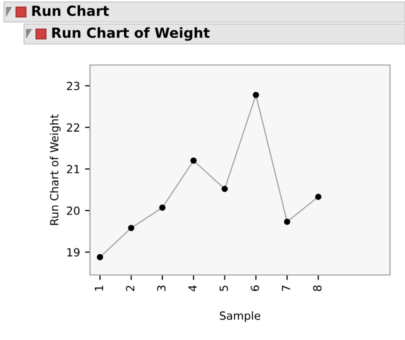 Image resolution: width=405 pixels, height=340 pixels. What do you see at coordinates (224, 288) in the screenshot?
I see `x-tick-label: 5` at bounding box center [224, 288].